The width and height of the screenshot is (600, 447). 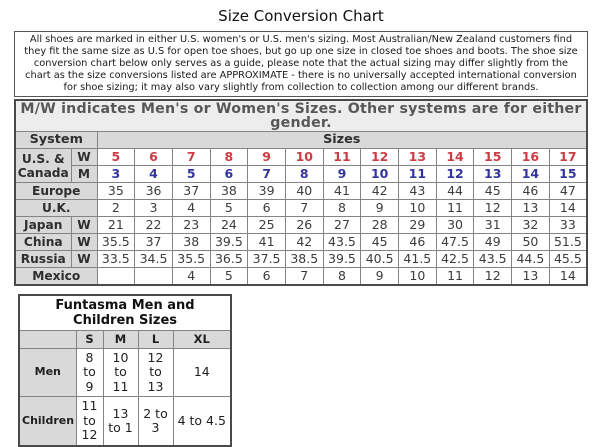 What do you see at coordinates (56, 208) in the screenshot?
I see `system-label: U.K.` at bounding box center [56, 208].